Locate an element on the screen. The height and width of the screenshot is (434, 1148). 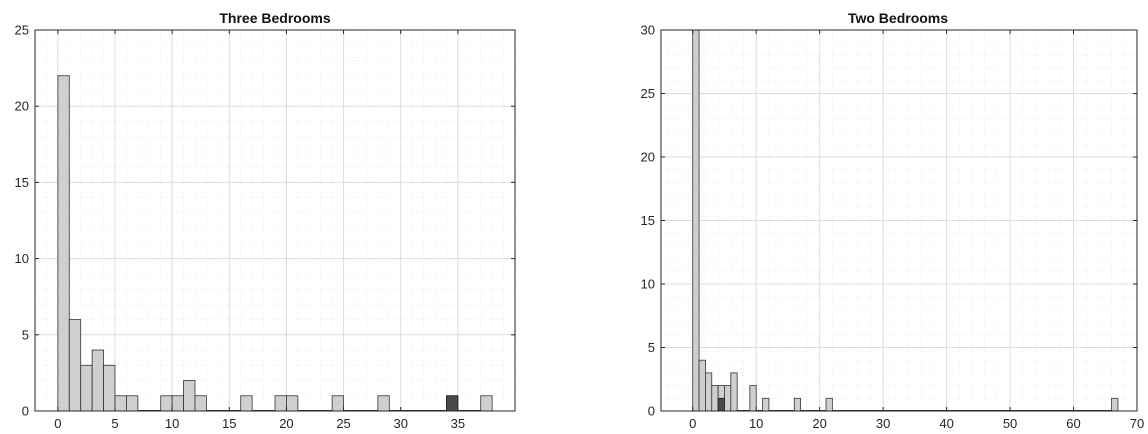
x-tick-label: 25 is located at coordinates (343, 423).